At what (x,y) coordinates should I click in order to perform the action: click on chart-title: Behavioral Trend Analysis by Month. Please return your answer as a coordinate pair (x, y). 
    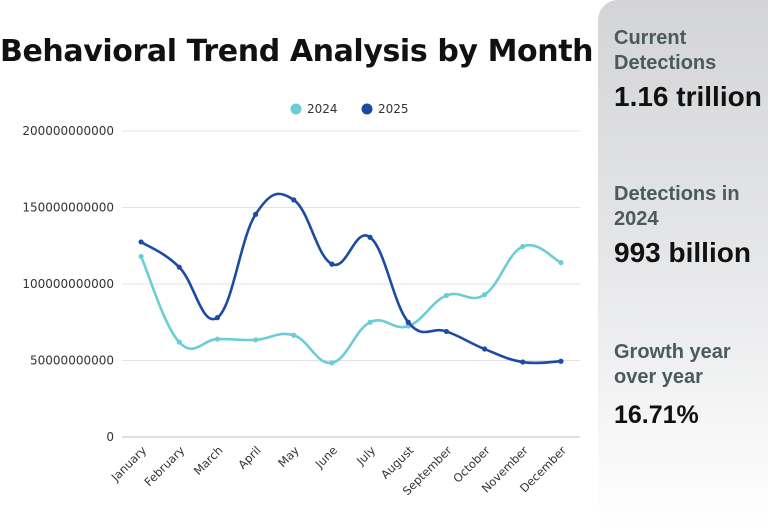
    Looking at the image, I should click on (297, 51).